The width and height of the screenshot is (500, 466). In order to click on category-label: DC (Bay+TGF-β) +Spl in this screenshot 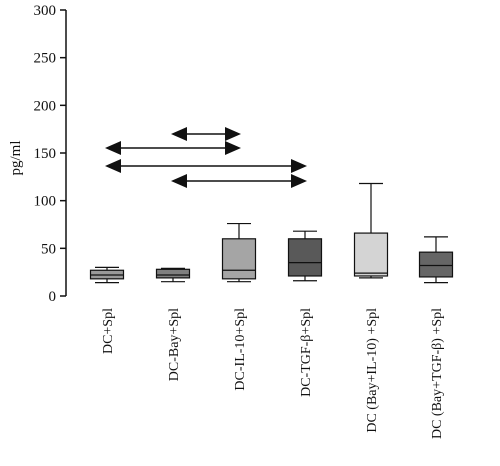, I will do `click(437, 373)`.